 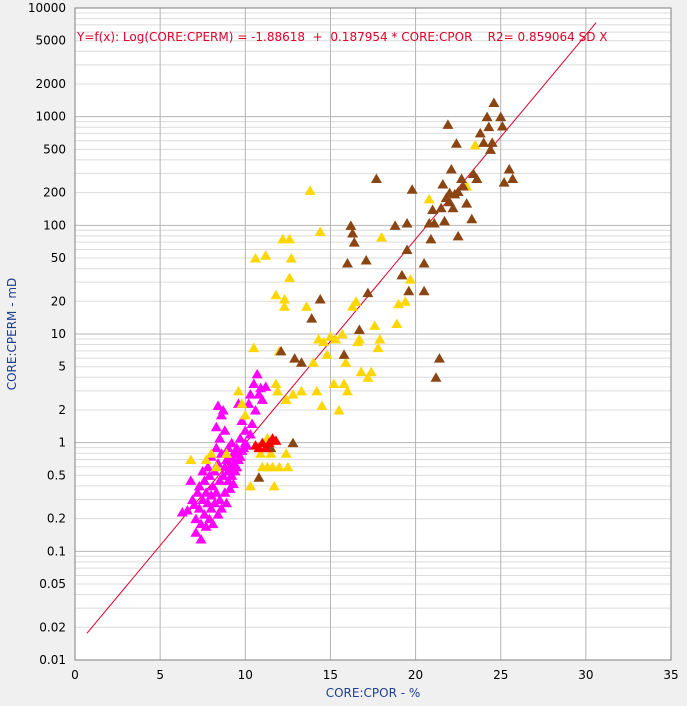 What do you see at coordinates (50, 117) in the screenshot?
I see `y-tick-label: 1000` at bounding box center [50, 117].